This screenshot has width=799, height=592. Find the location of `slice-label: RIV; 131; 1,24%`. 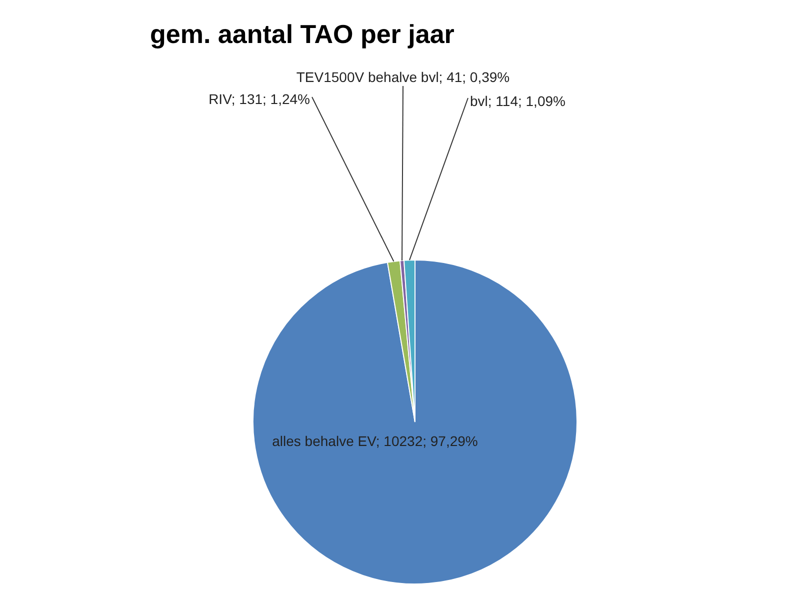

slice-label: RIV; 131; 1,24% is located at coordinates (259, 99).